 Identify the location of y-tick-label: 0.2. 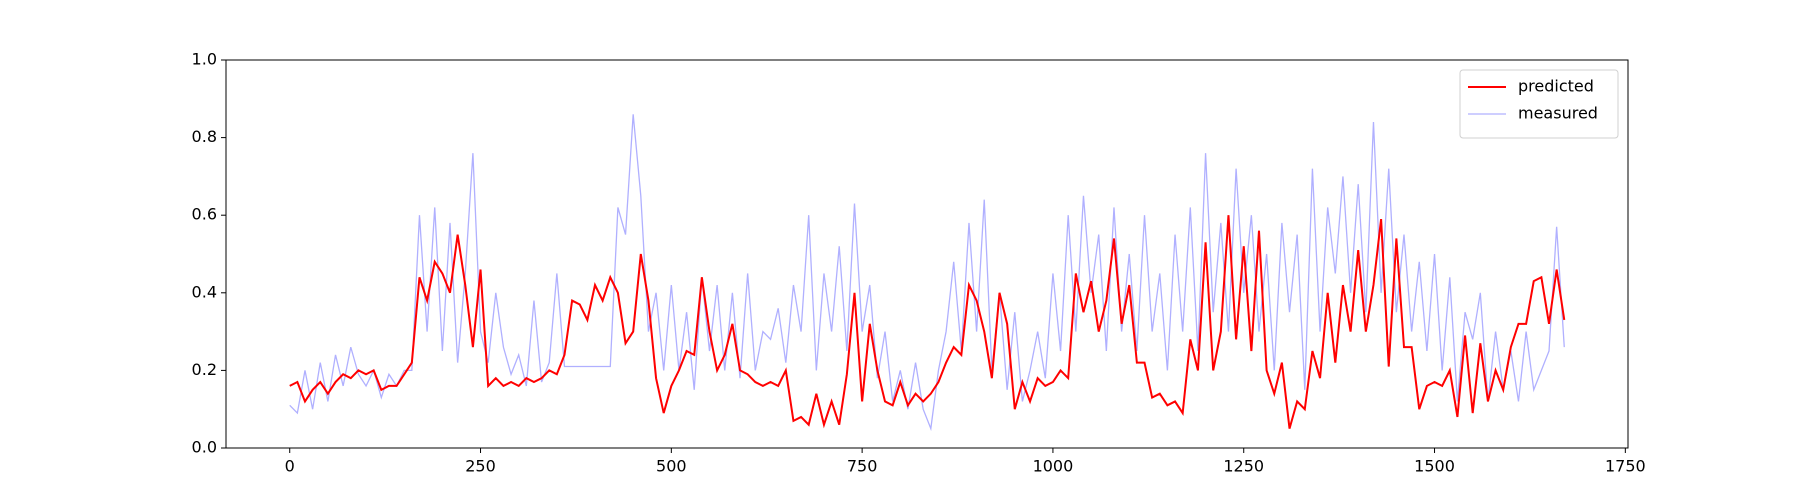
(204, 369).